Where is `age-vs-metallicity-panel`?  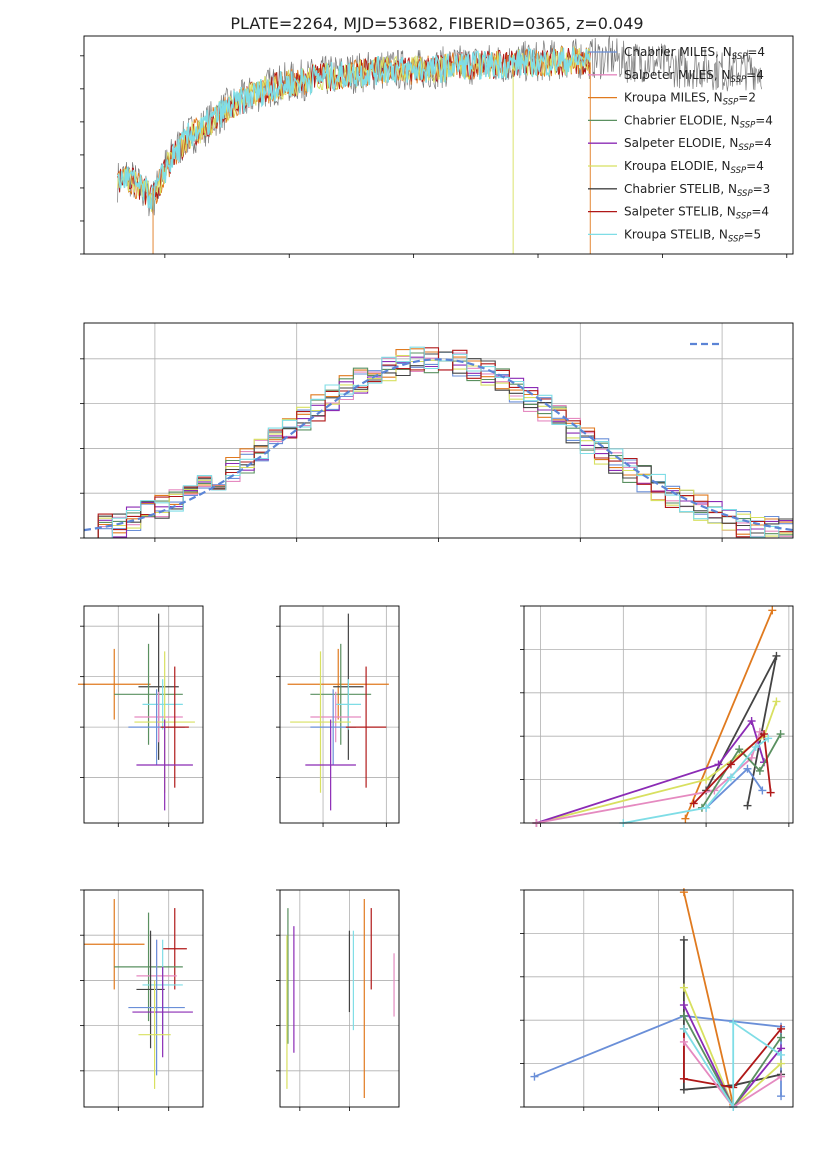 age-vs-metallicity-panel is located at coordinates (140, 716).